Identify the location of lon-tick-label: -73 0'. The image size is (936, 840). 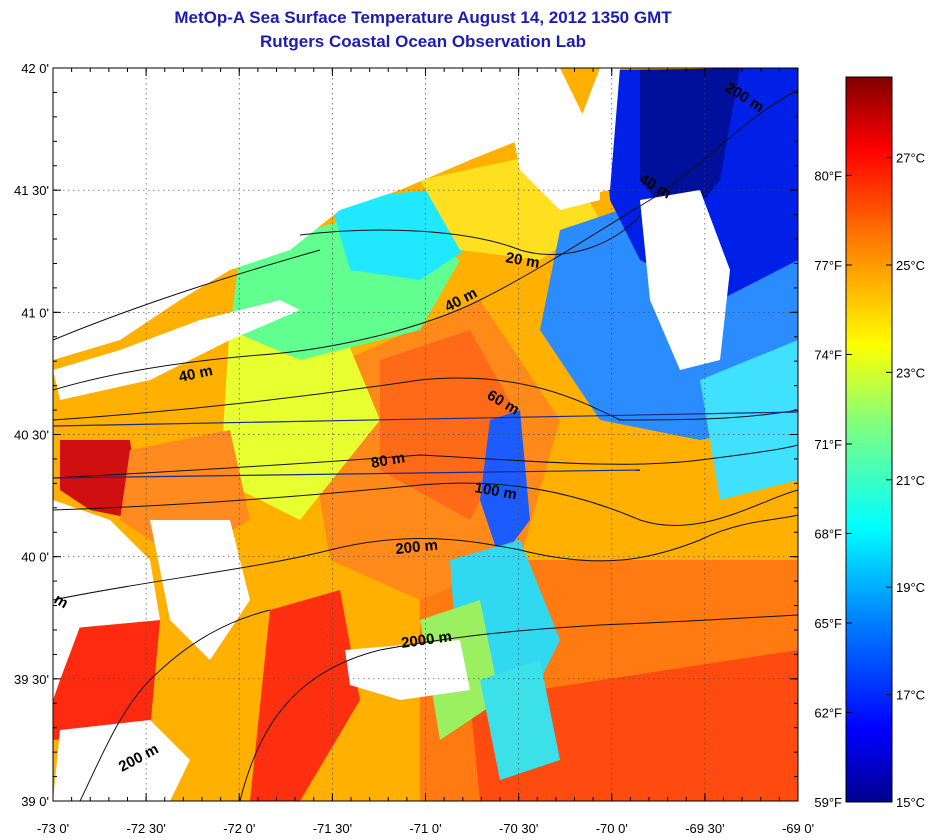
(53, 828).